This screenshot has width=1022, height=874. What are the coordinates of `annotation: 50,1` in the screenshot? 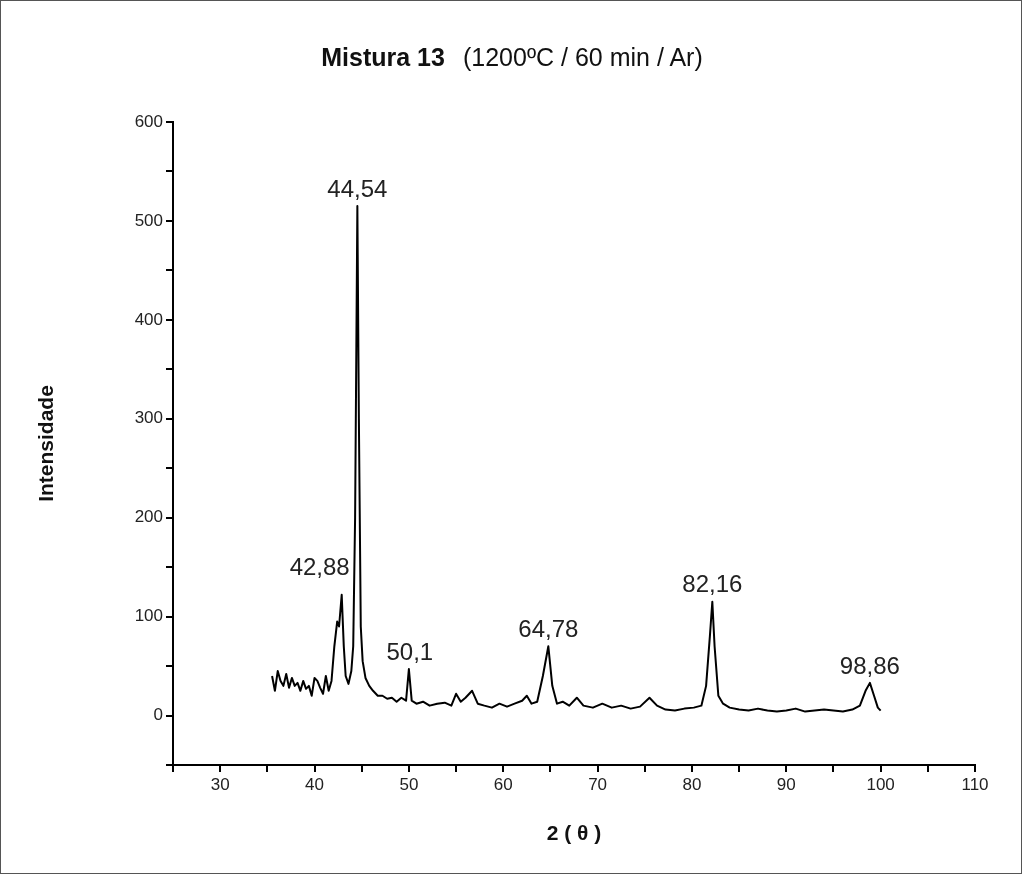 It's located at (410, 651).